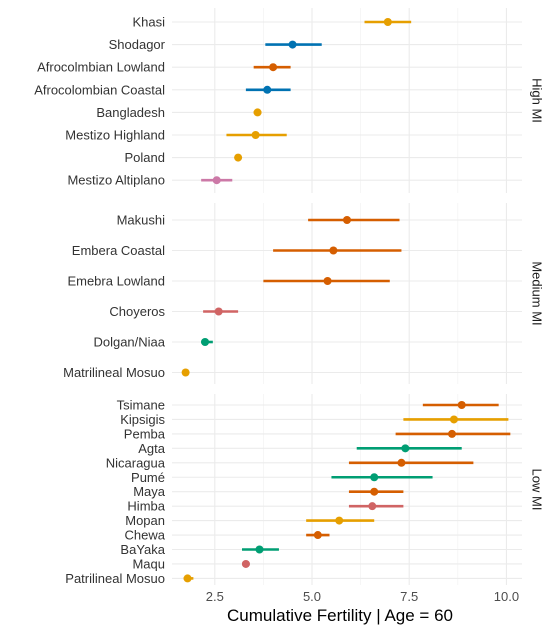 The image size is (556, 629). What do you see at coordinates (362, 596) in the screenshot?
I see `x-axis: 2.5 5.0 7.5 10.0` at bounding box center [362, 596].